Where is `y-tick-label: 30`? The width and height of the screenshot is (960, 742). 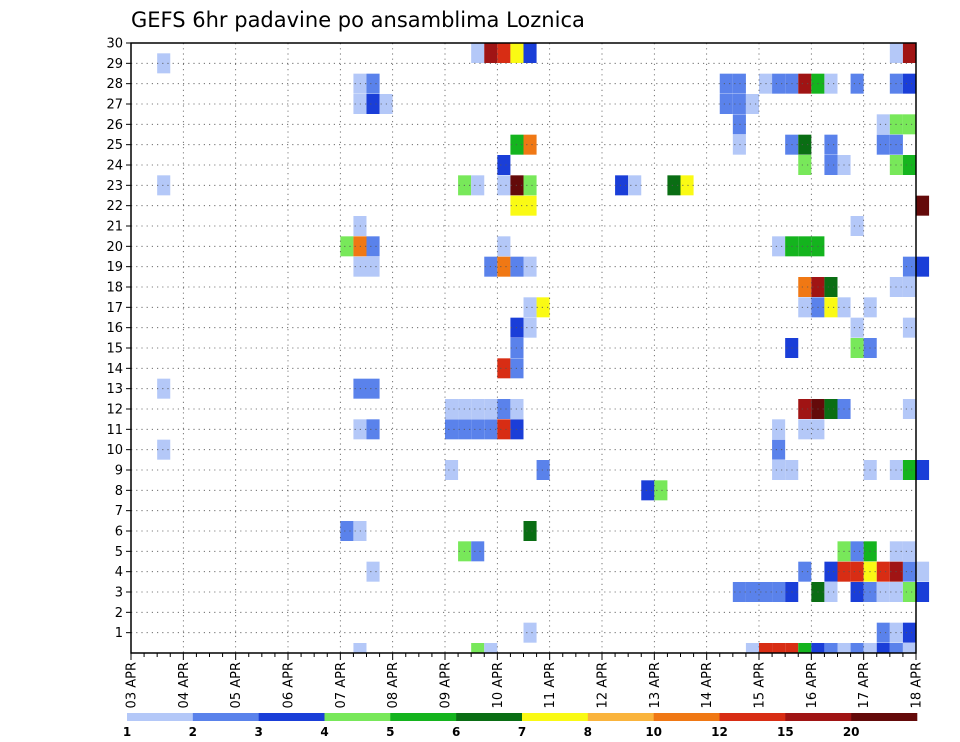
y-tick-label: 30 is located at coordinates (114, 44).